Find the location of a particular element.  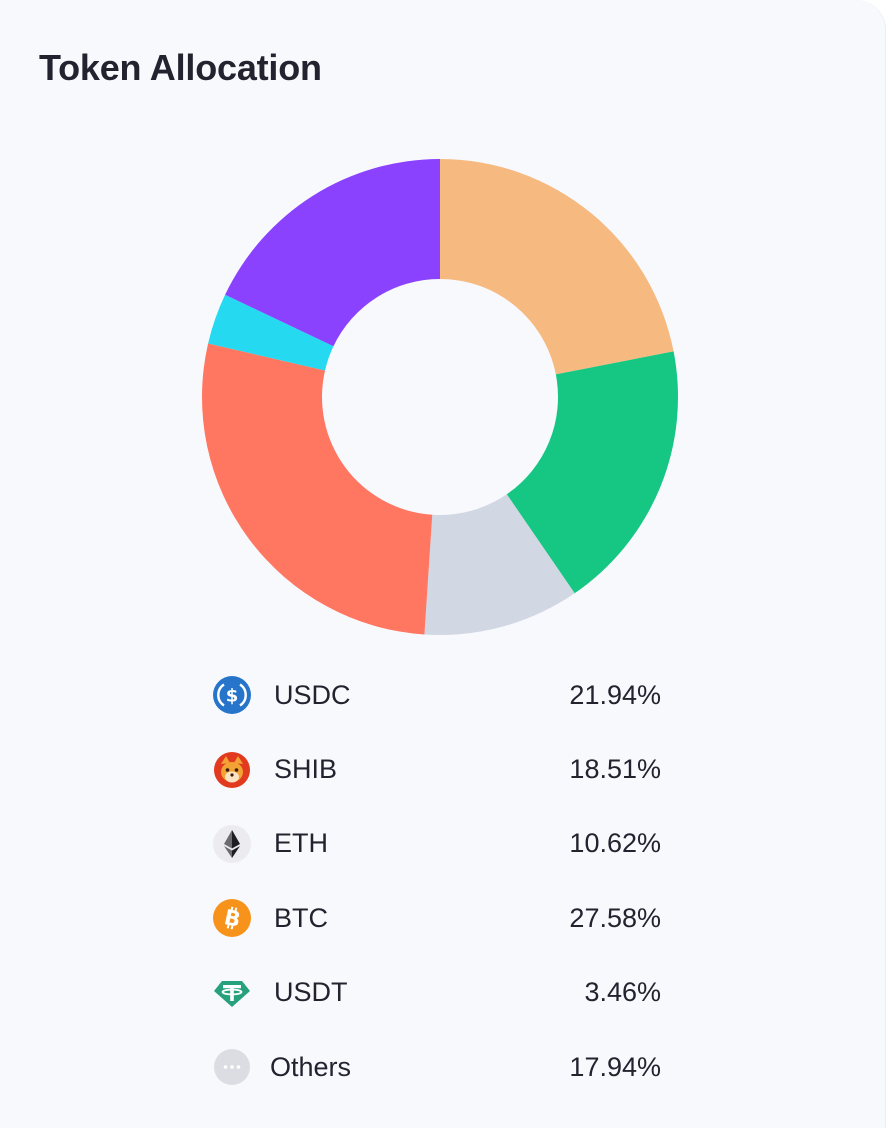

shib-icon is located at coordinates (232, 770).